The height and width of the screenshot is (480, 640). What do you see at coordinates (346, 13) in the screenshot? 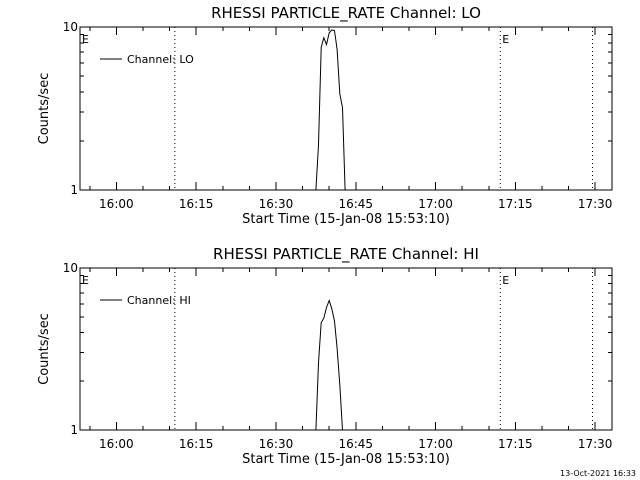
I see `chart-title: RHESSI PARTICLE_RATE Channel: LO` at bounding box center [346, 13].